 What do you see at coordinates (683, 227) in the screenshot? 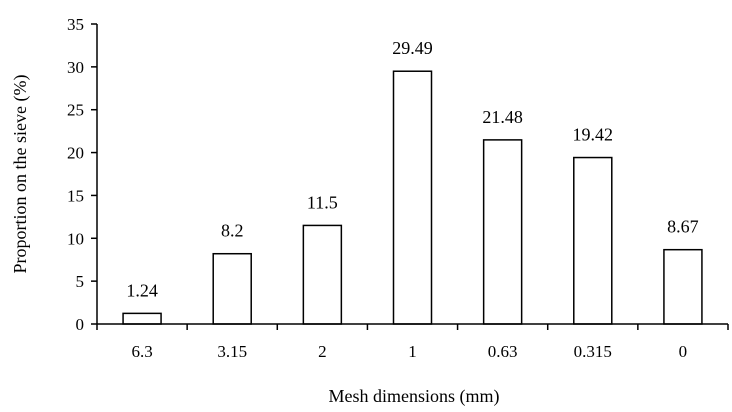
I see `data-label-0: 8.67` at bounding box center [683, 227].